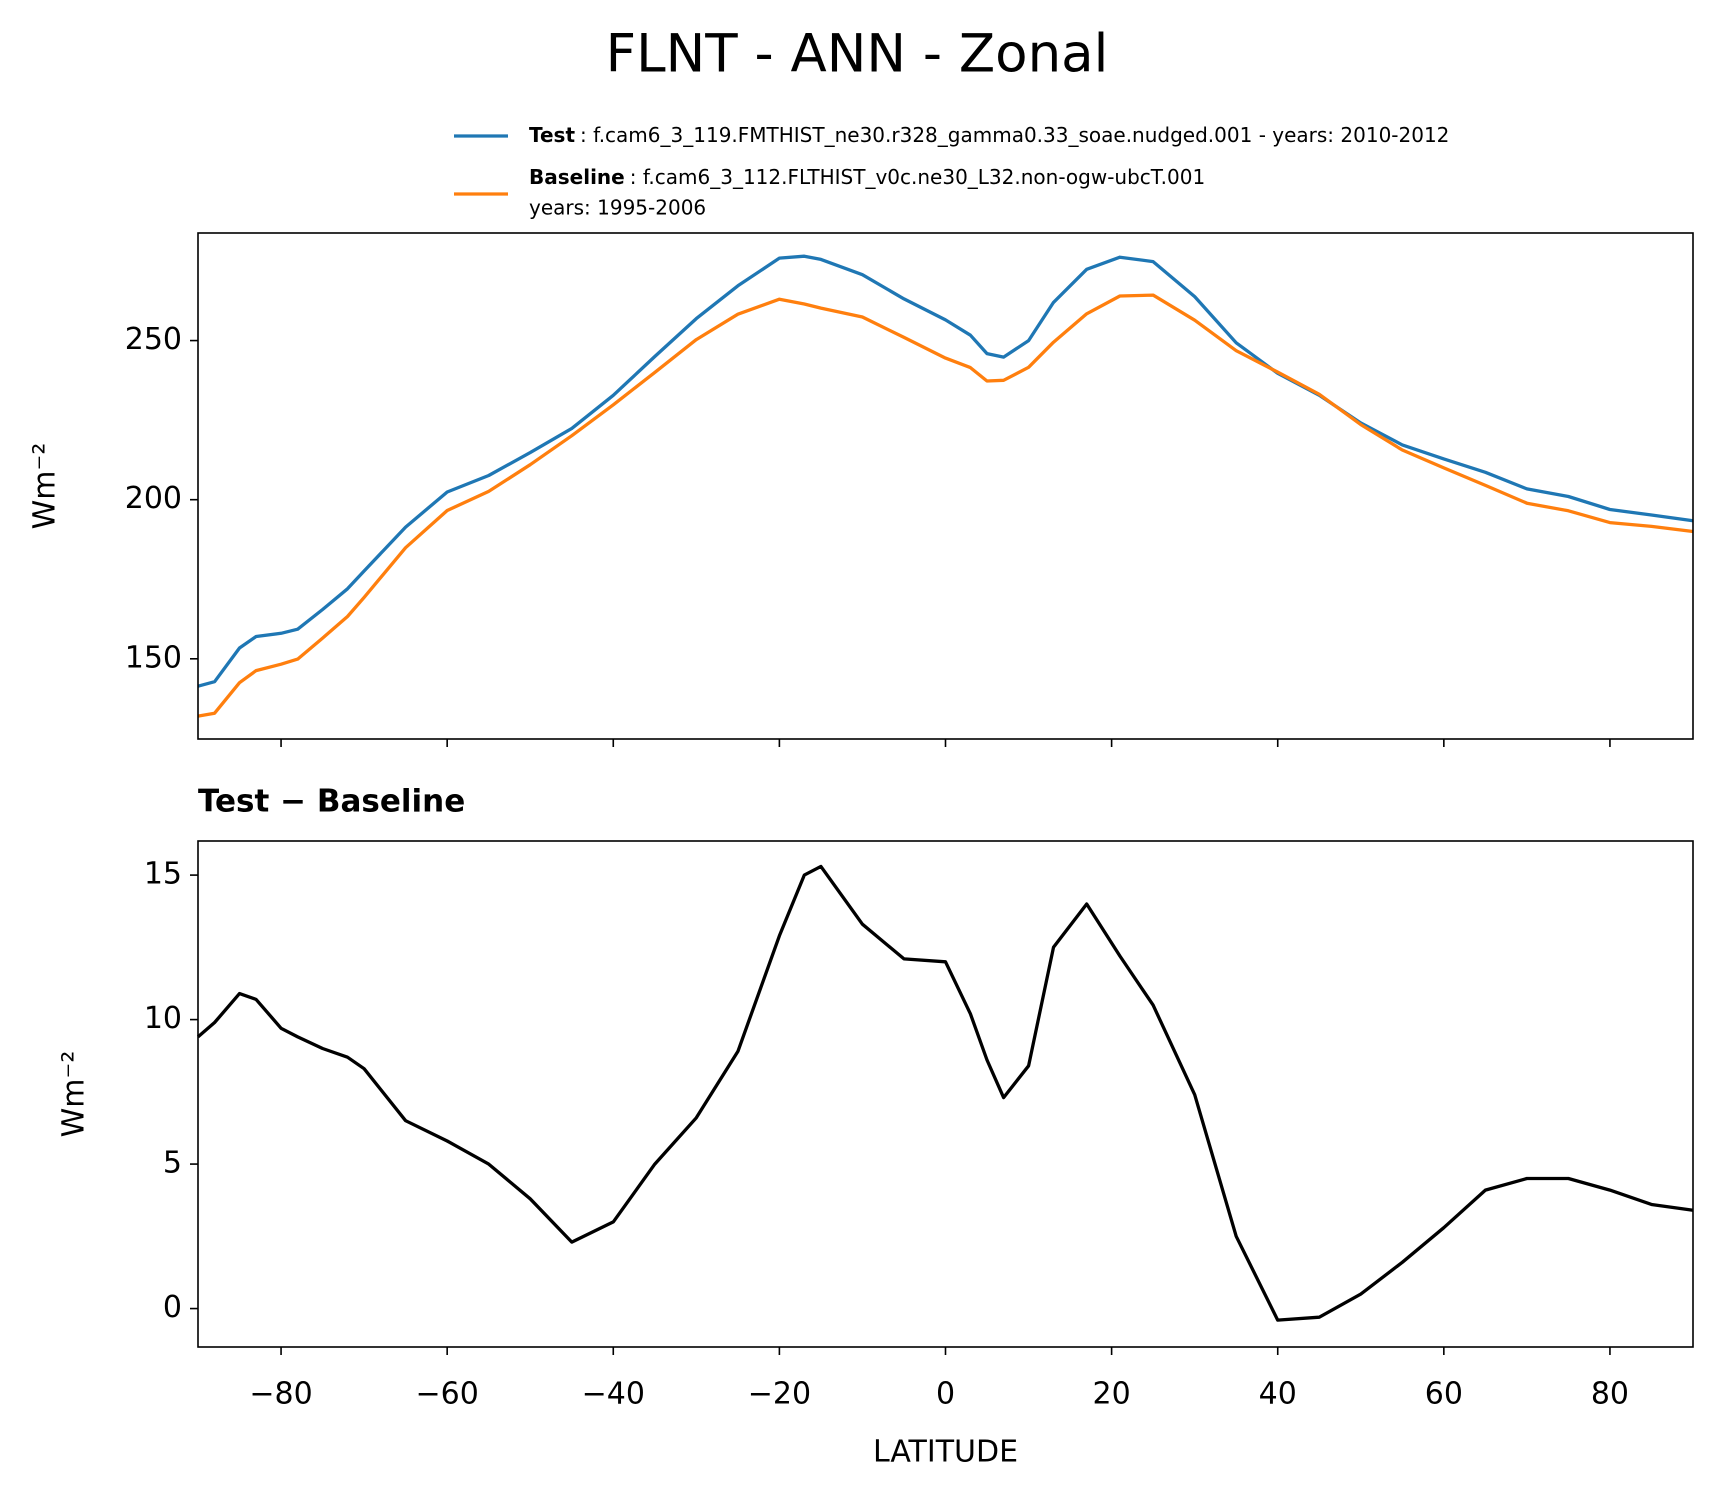 The width and height of the screenshot is (1714, 1496). I want to click on y-tick-label: 200, so click(153, 498).